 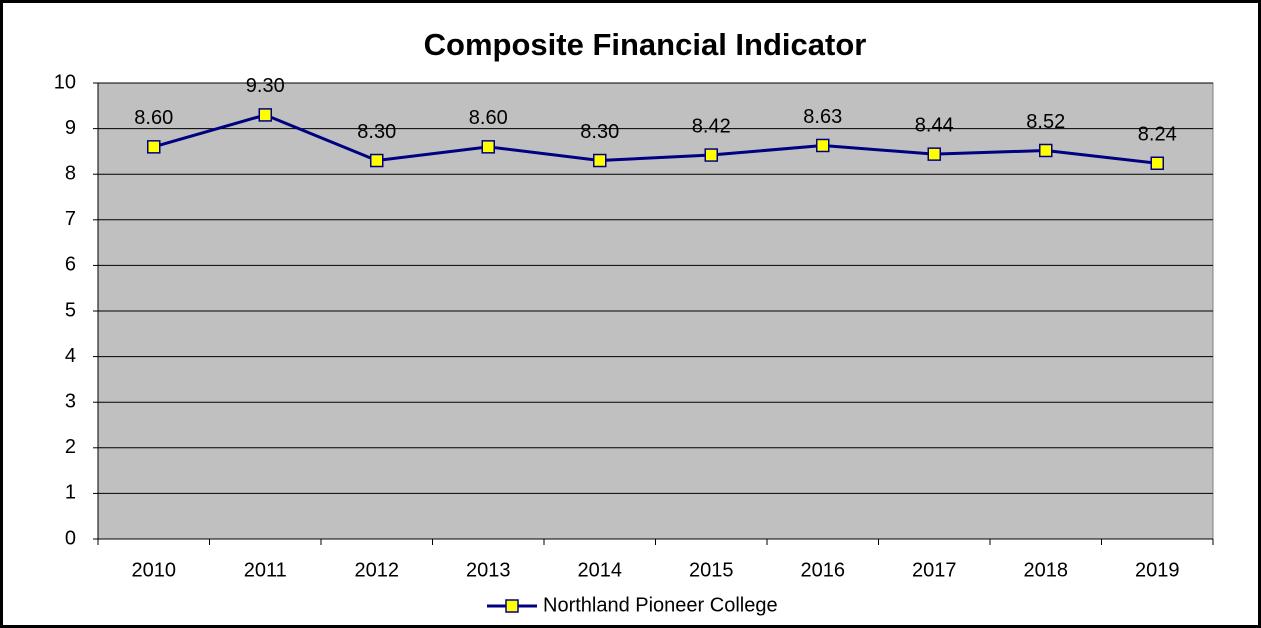 I want to click on x-tick-label: 2012, so click(x=377, y=570).